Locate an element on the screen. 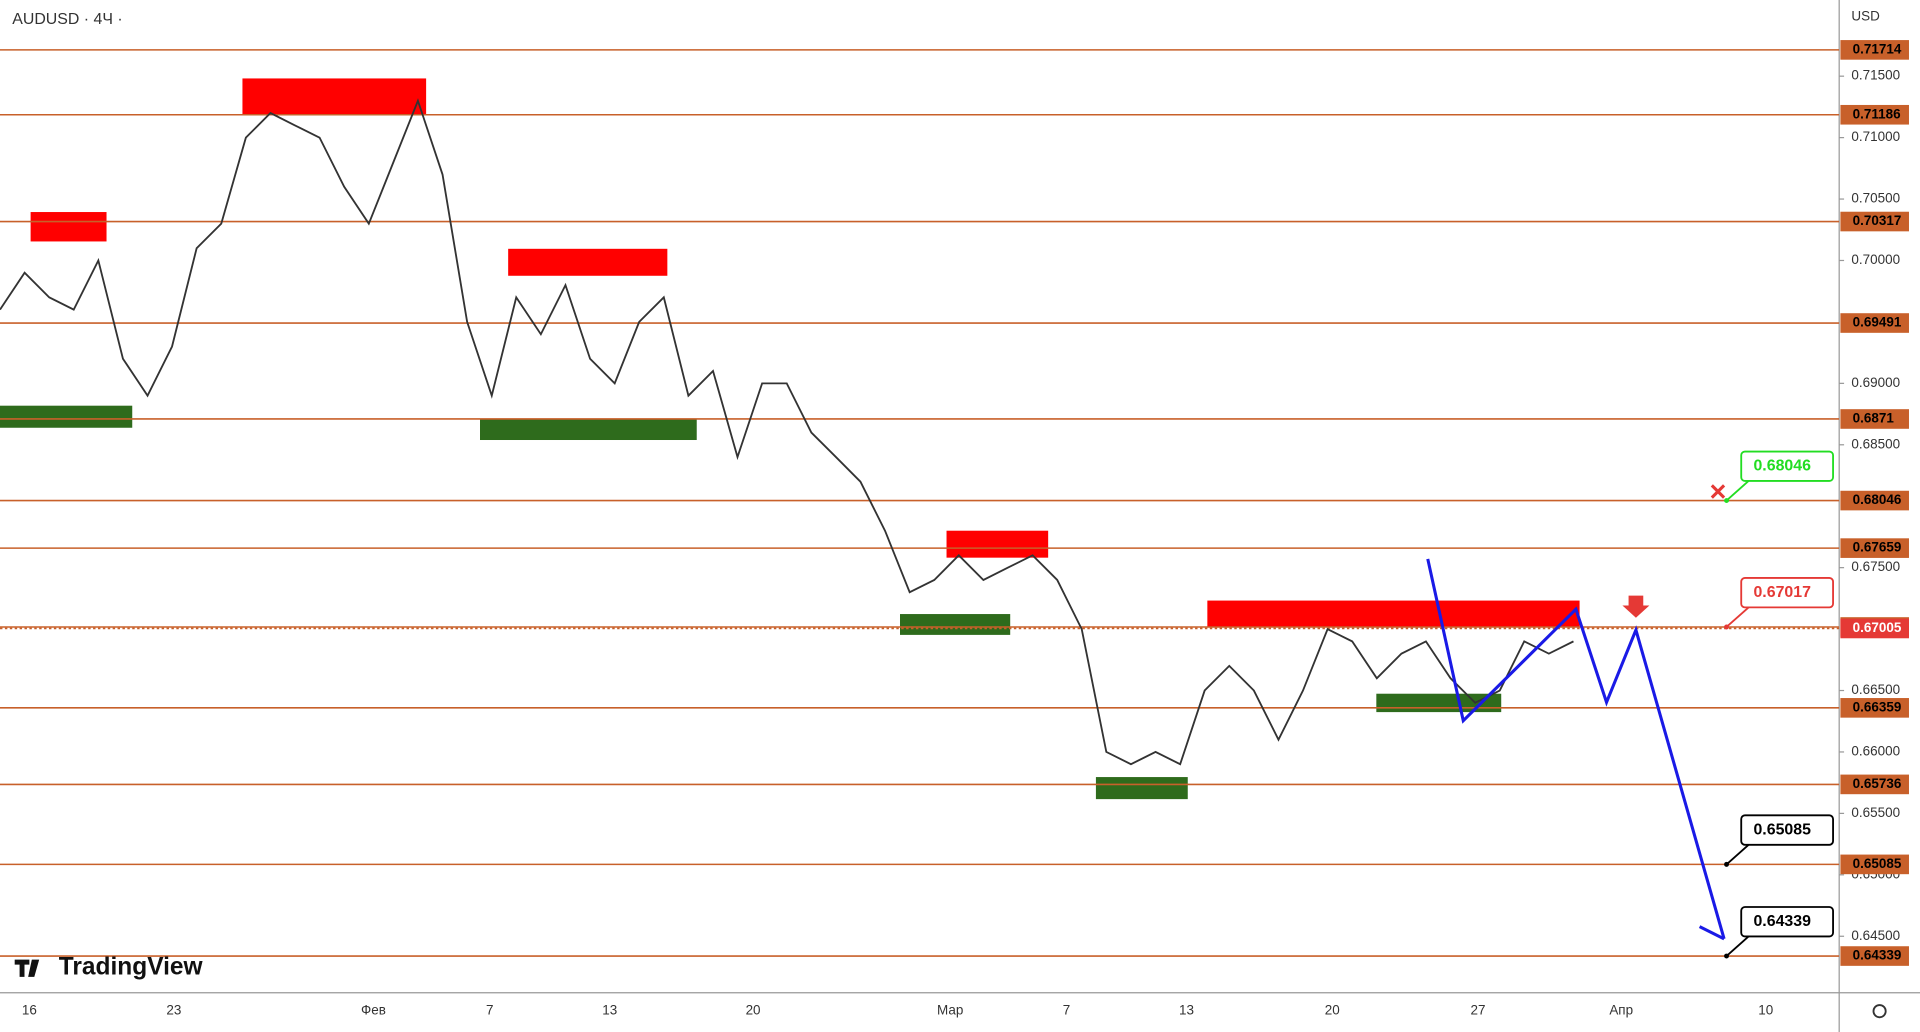  callout-label: 0.67017 is located at coordinates (1782, 592).